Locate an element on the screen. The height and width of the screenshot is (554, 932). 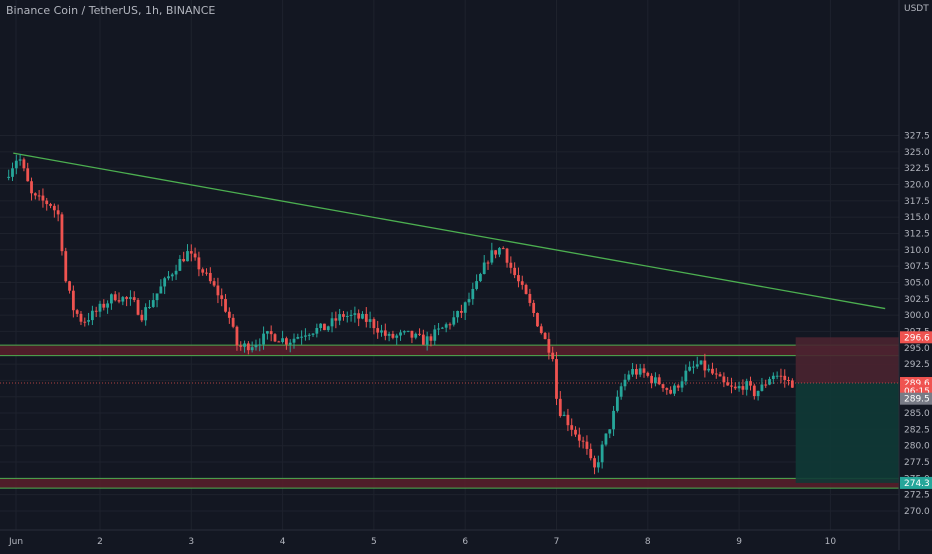
symbol-title: Binance Coin / TetherUS, 1h, BINANCE is located at coordinates (111, 10).